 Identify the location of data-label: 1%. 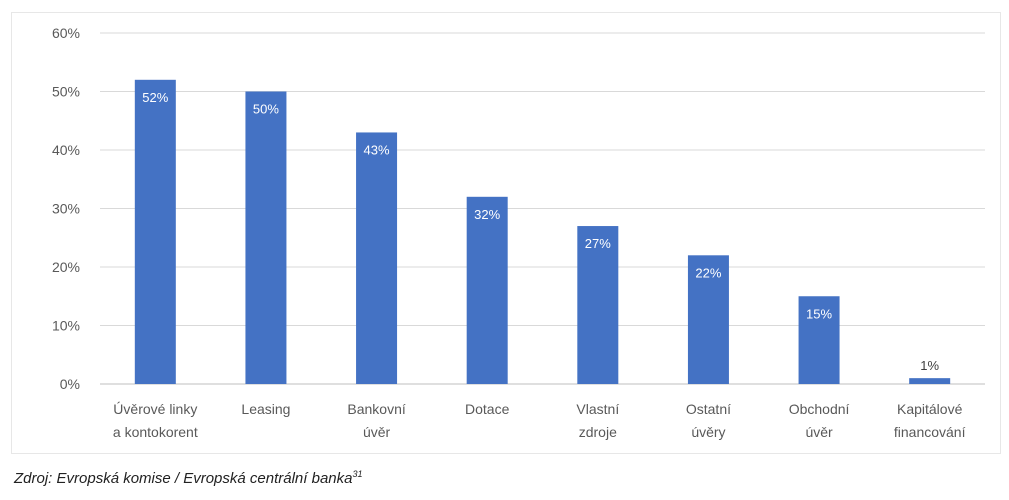
(929, 365).